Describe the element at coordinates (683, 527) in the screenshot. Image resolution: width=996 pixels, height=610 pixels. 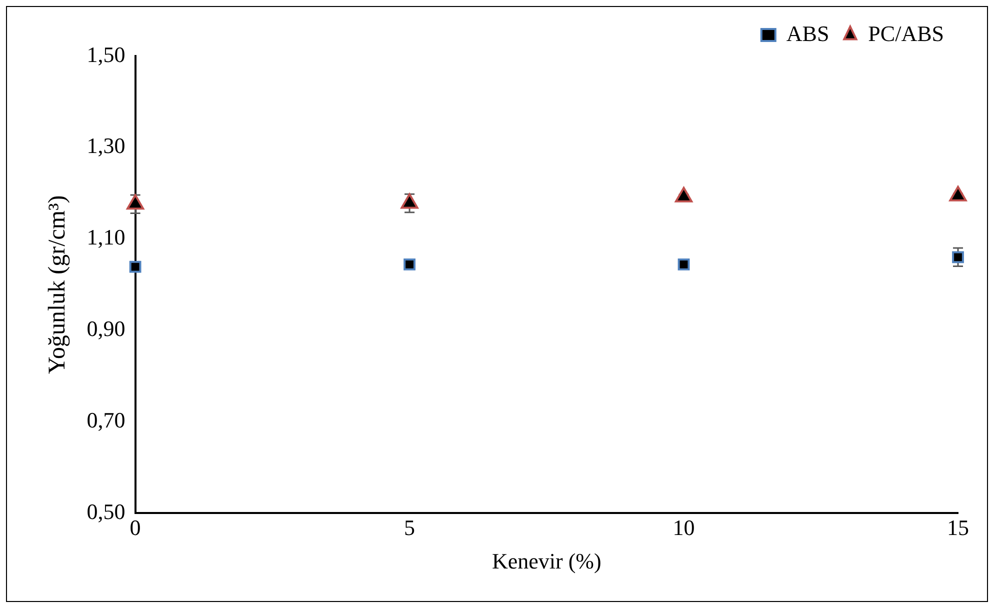
I see `x-tick-label: 10` at that location.